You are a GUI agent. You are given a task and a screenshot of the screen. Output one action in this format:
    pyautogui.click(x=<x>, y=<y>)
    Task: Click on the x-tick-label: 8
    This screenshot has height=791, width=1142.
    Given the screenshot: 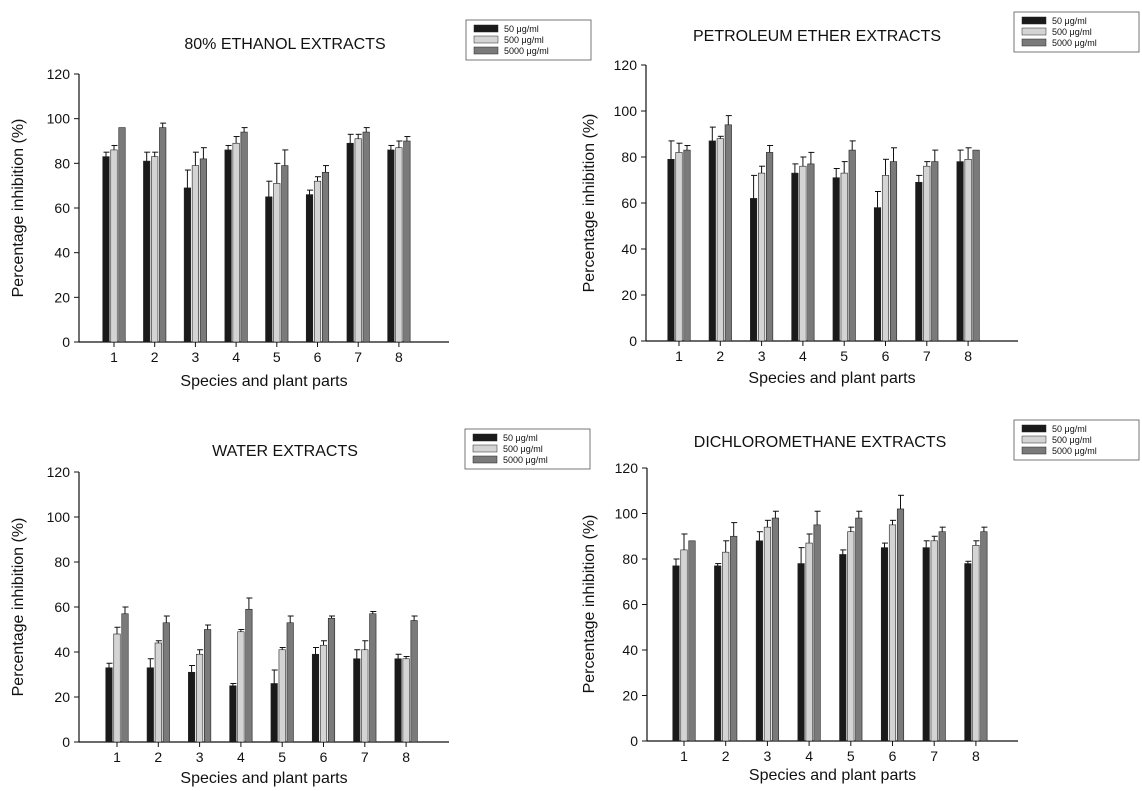 What is the action you would take?
    pyautogui.click(x=976, y=756)
    